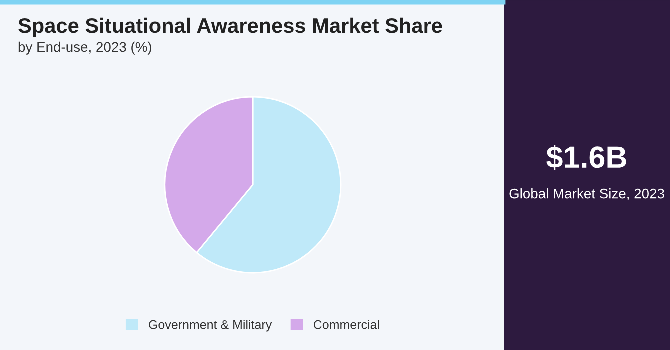  Describe the element at coordinates (230, 28) in the screenshot. I see `chart-title: Space Situational Awareness Market Share` at that location.